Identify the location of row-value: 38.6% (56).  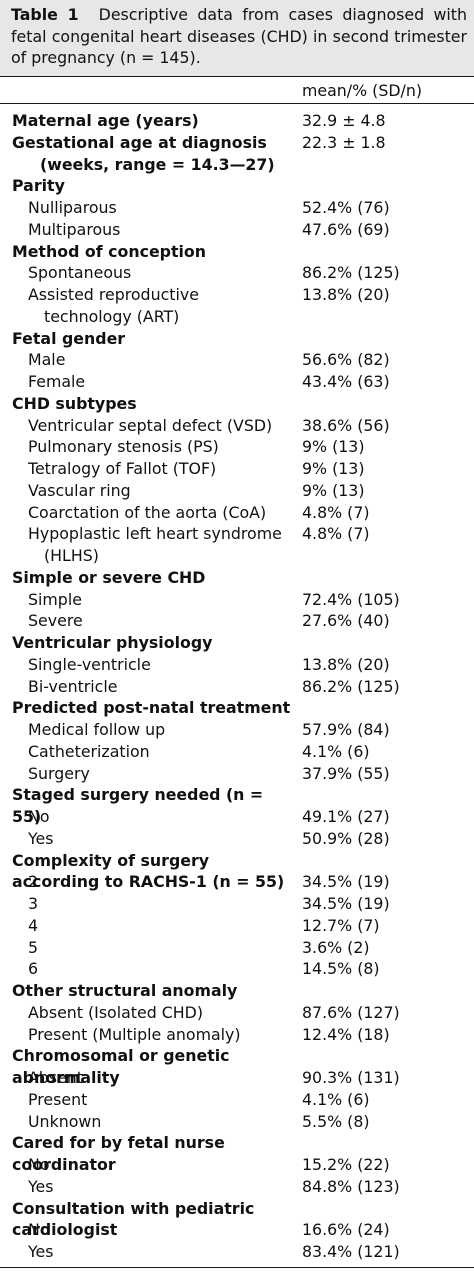
(346, 425).